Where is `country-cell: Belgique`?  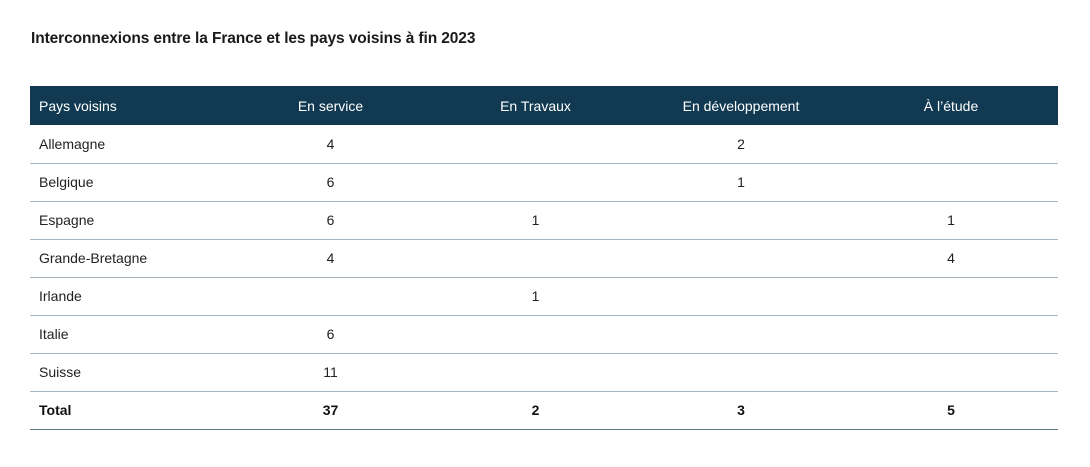
country-cell: Belgique is located at coordinates (66, 182).